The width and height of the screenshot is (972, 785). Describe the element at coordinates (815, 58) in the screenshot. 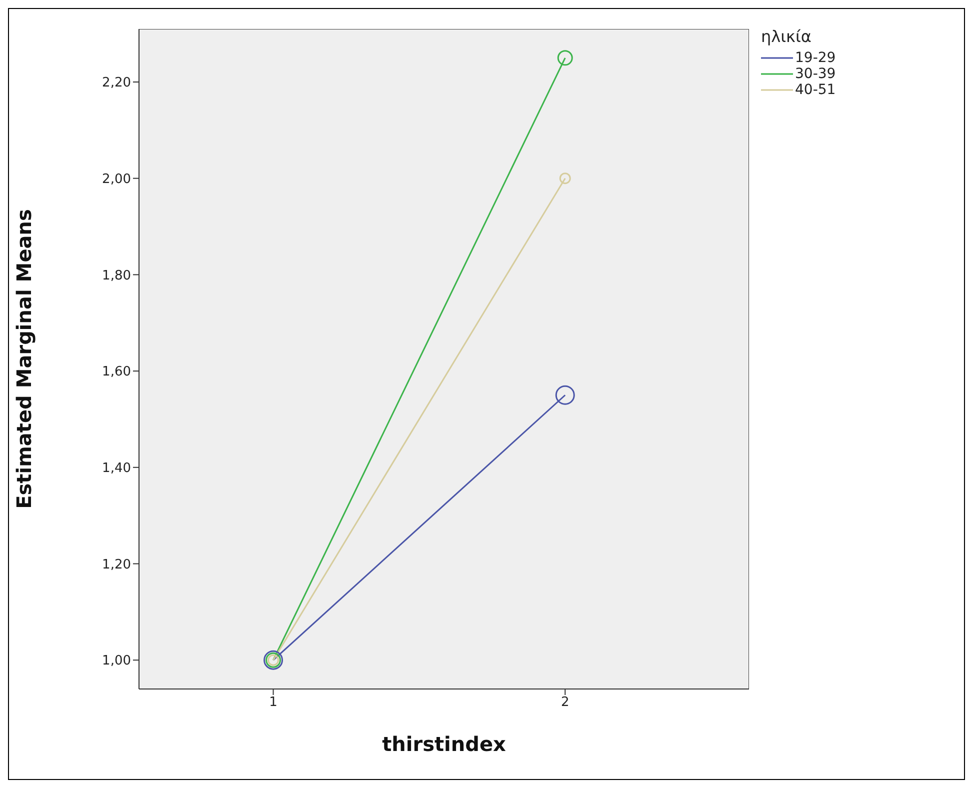

I see `legend-label: 19-29` at that location.